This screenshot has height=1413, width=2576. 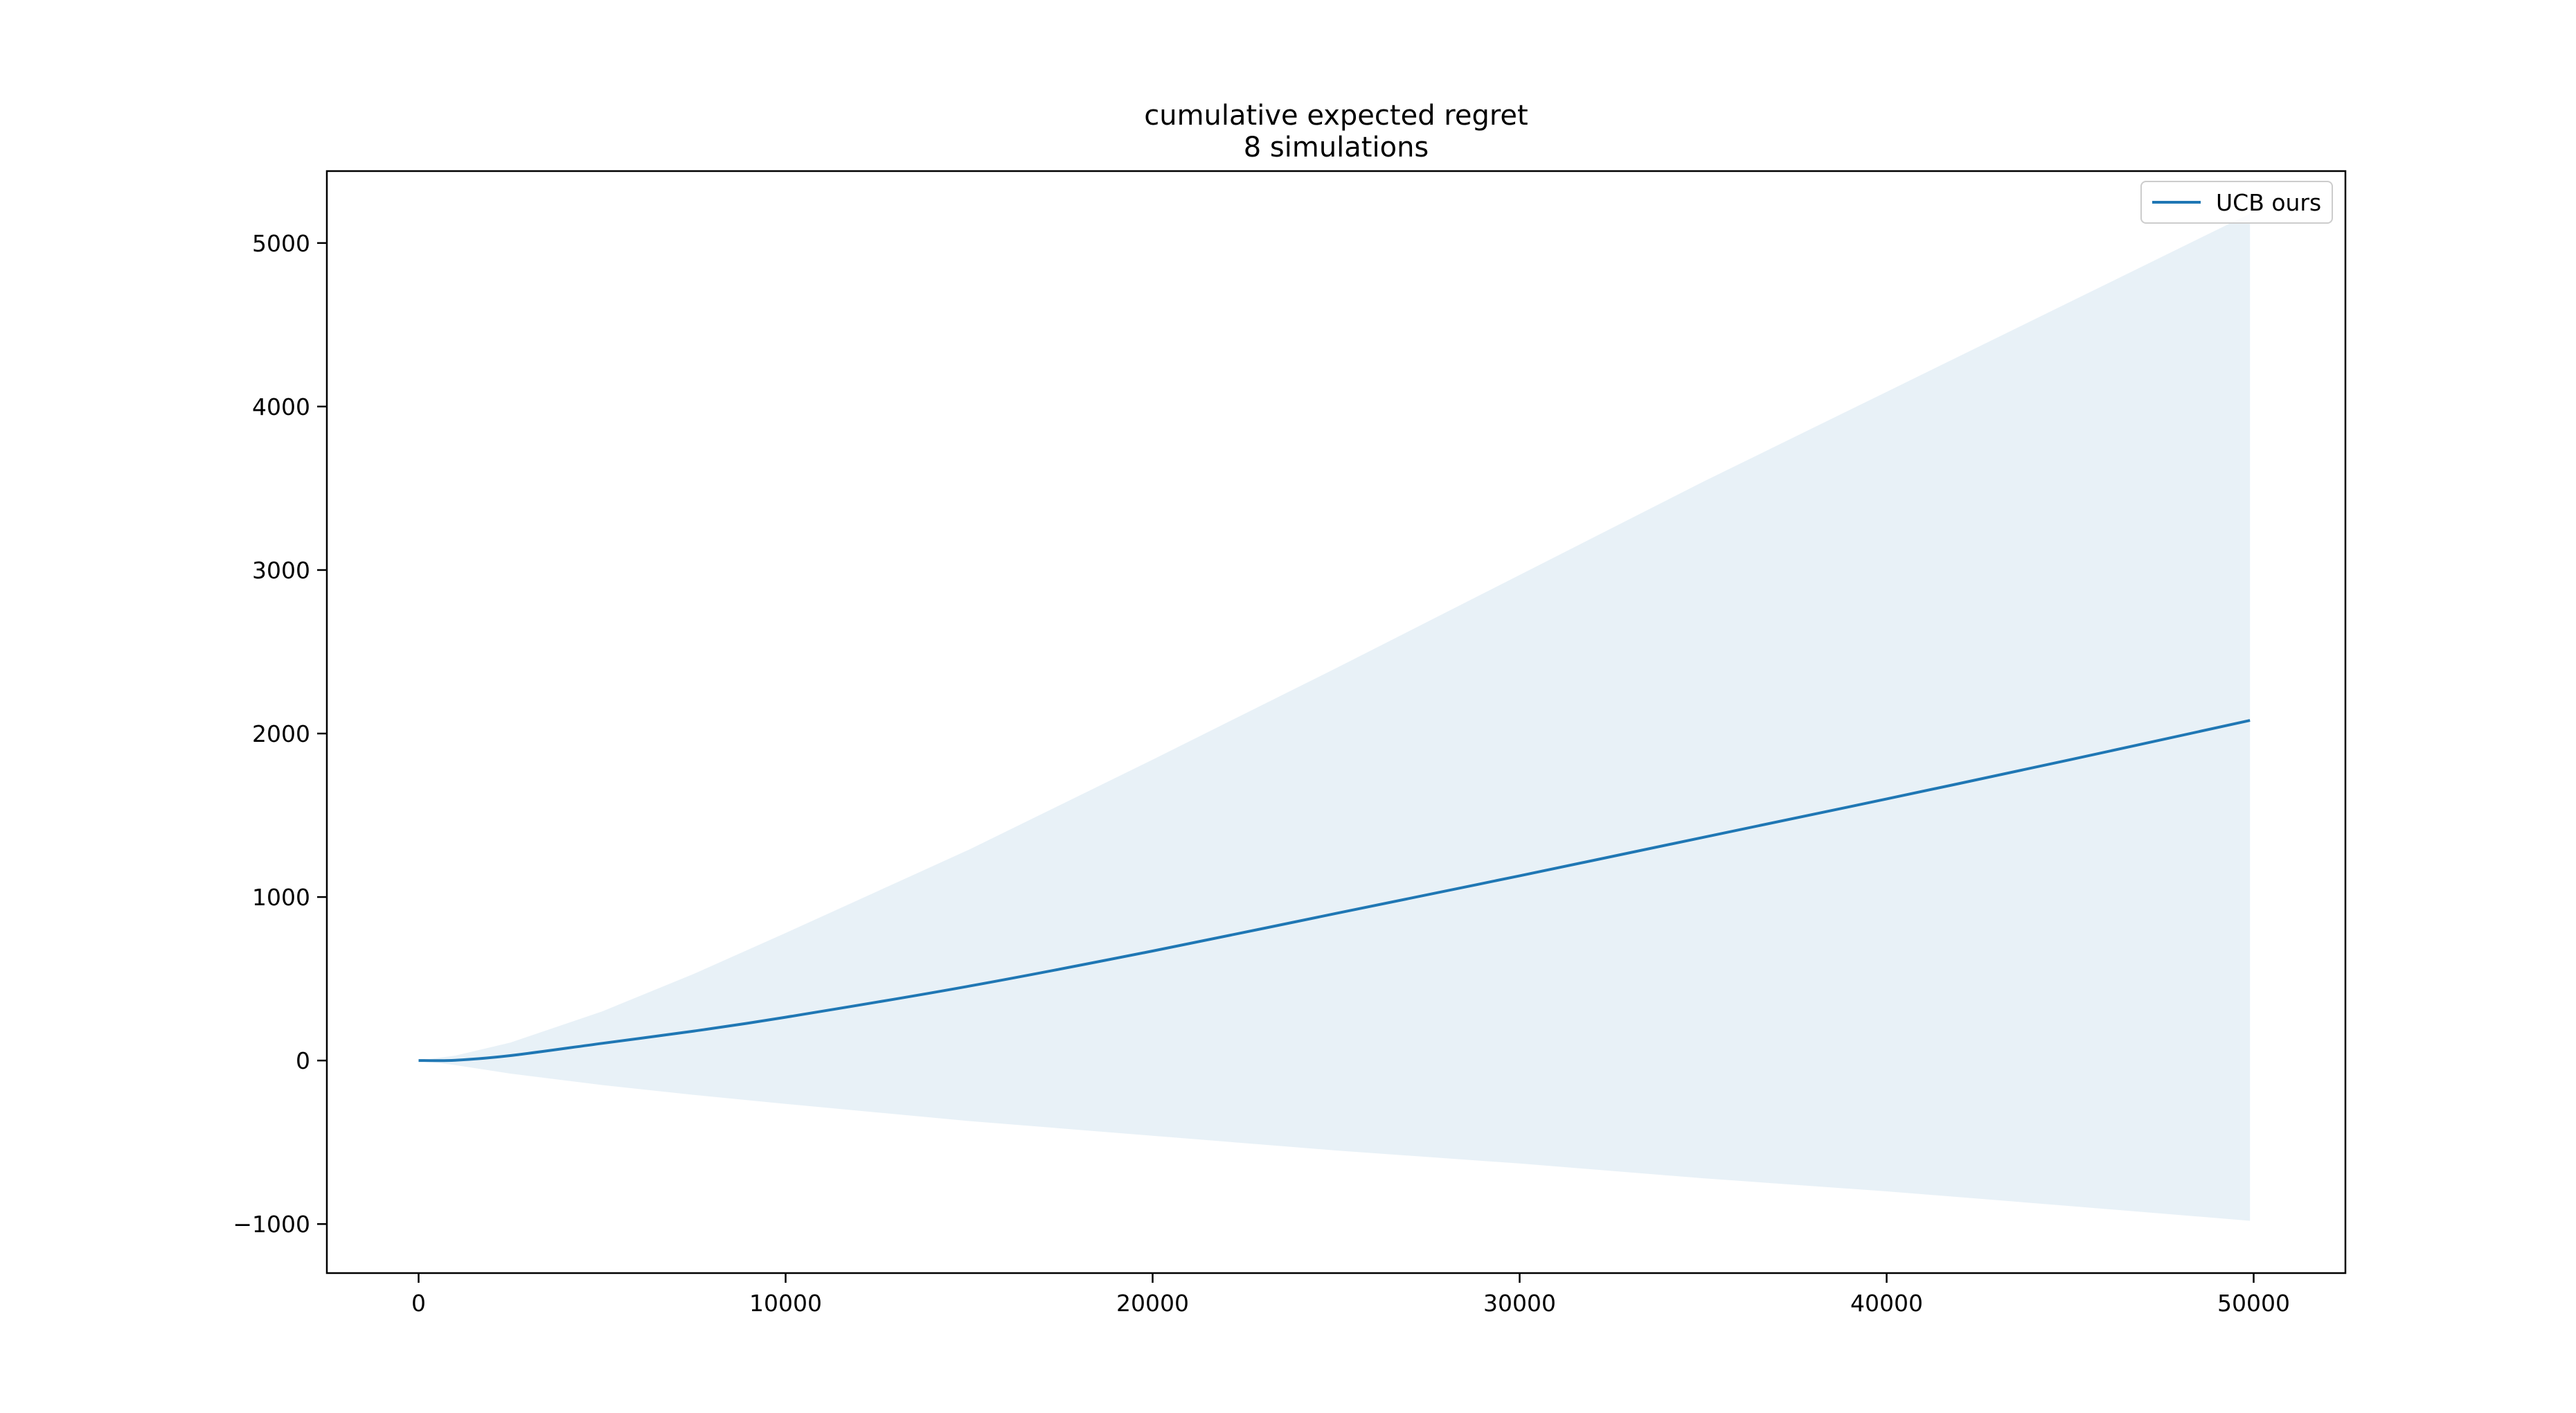 What do you see at coordinates (418, 1303) in the screenshot?
I see `x-tick-label: 0` at bounding box center [418, 1303].